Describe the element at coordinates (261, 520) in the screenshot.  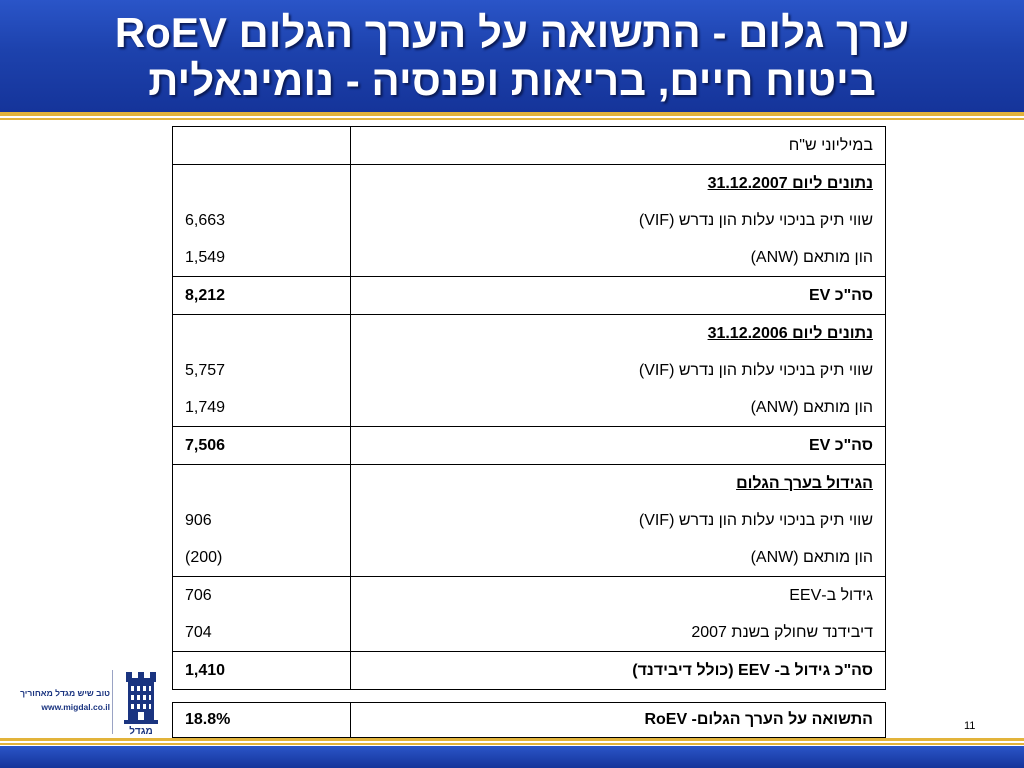
I see `vif-growth-value: 906` at that location.